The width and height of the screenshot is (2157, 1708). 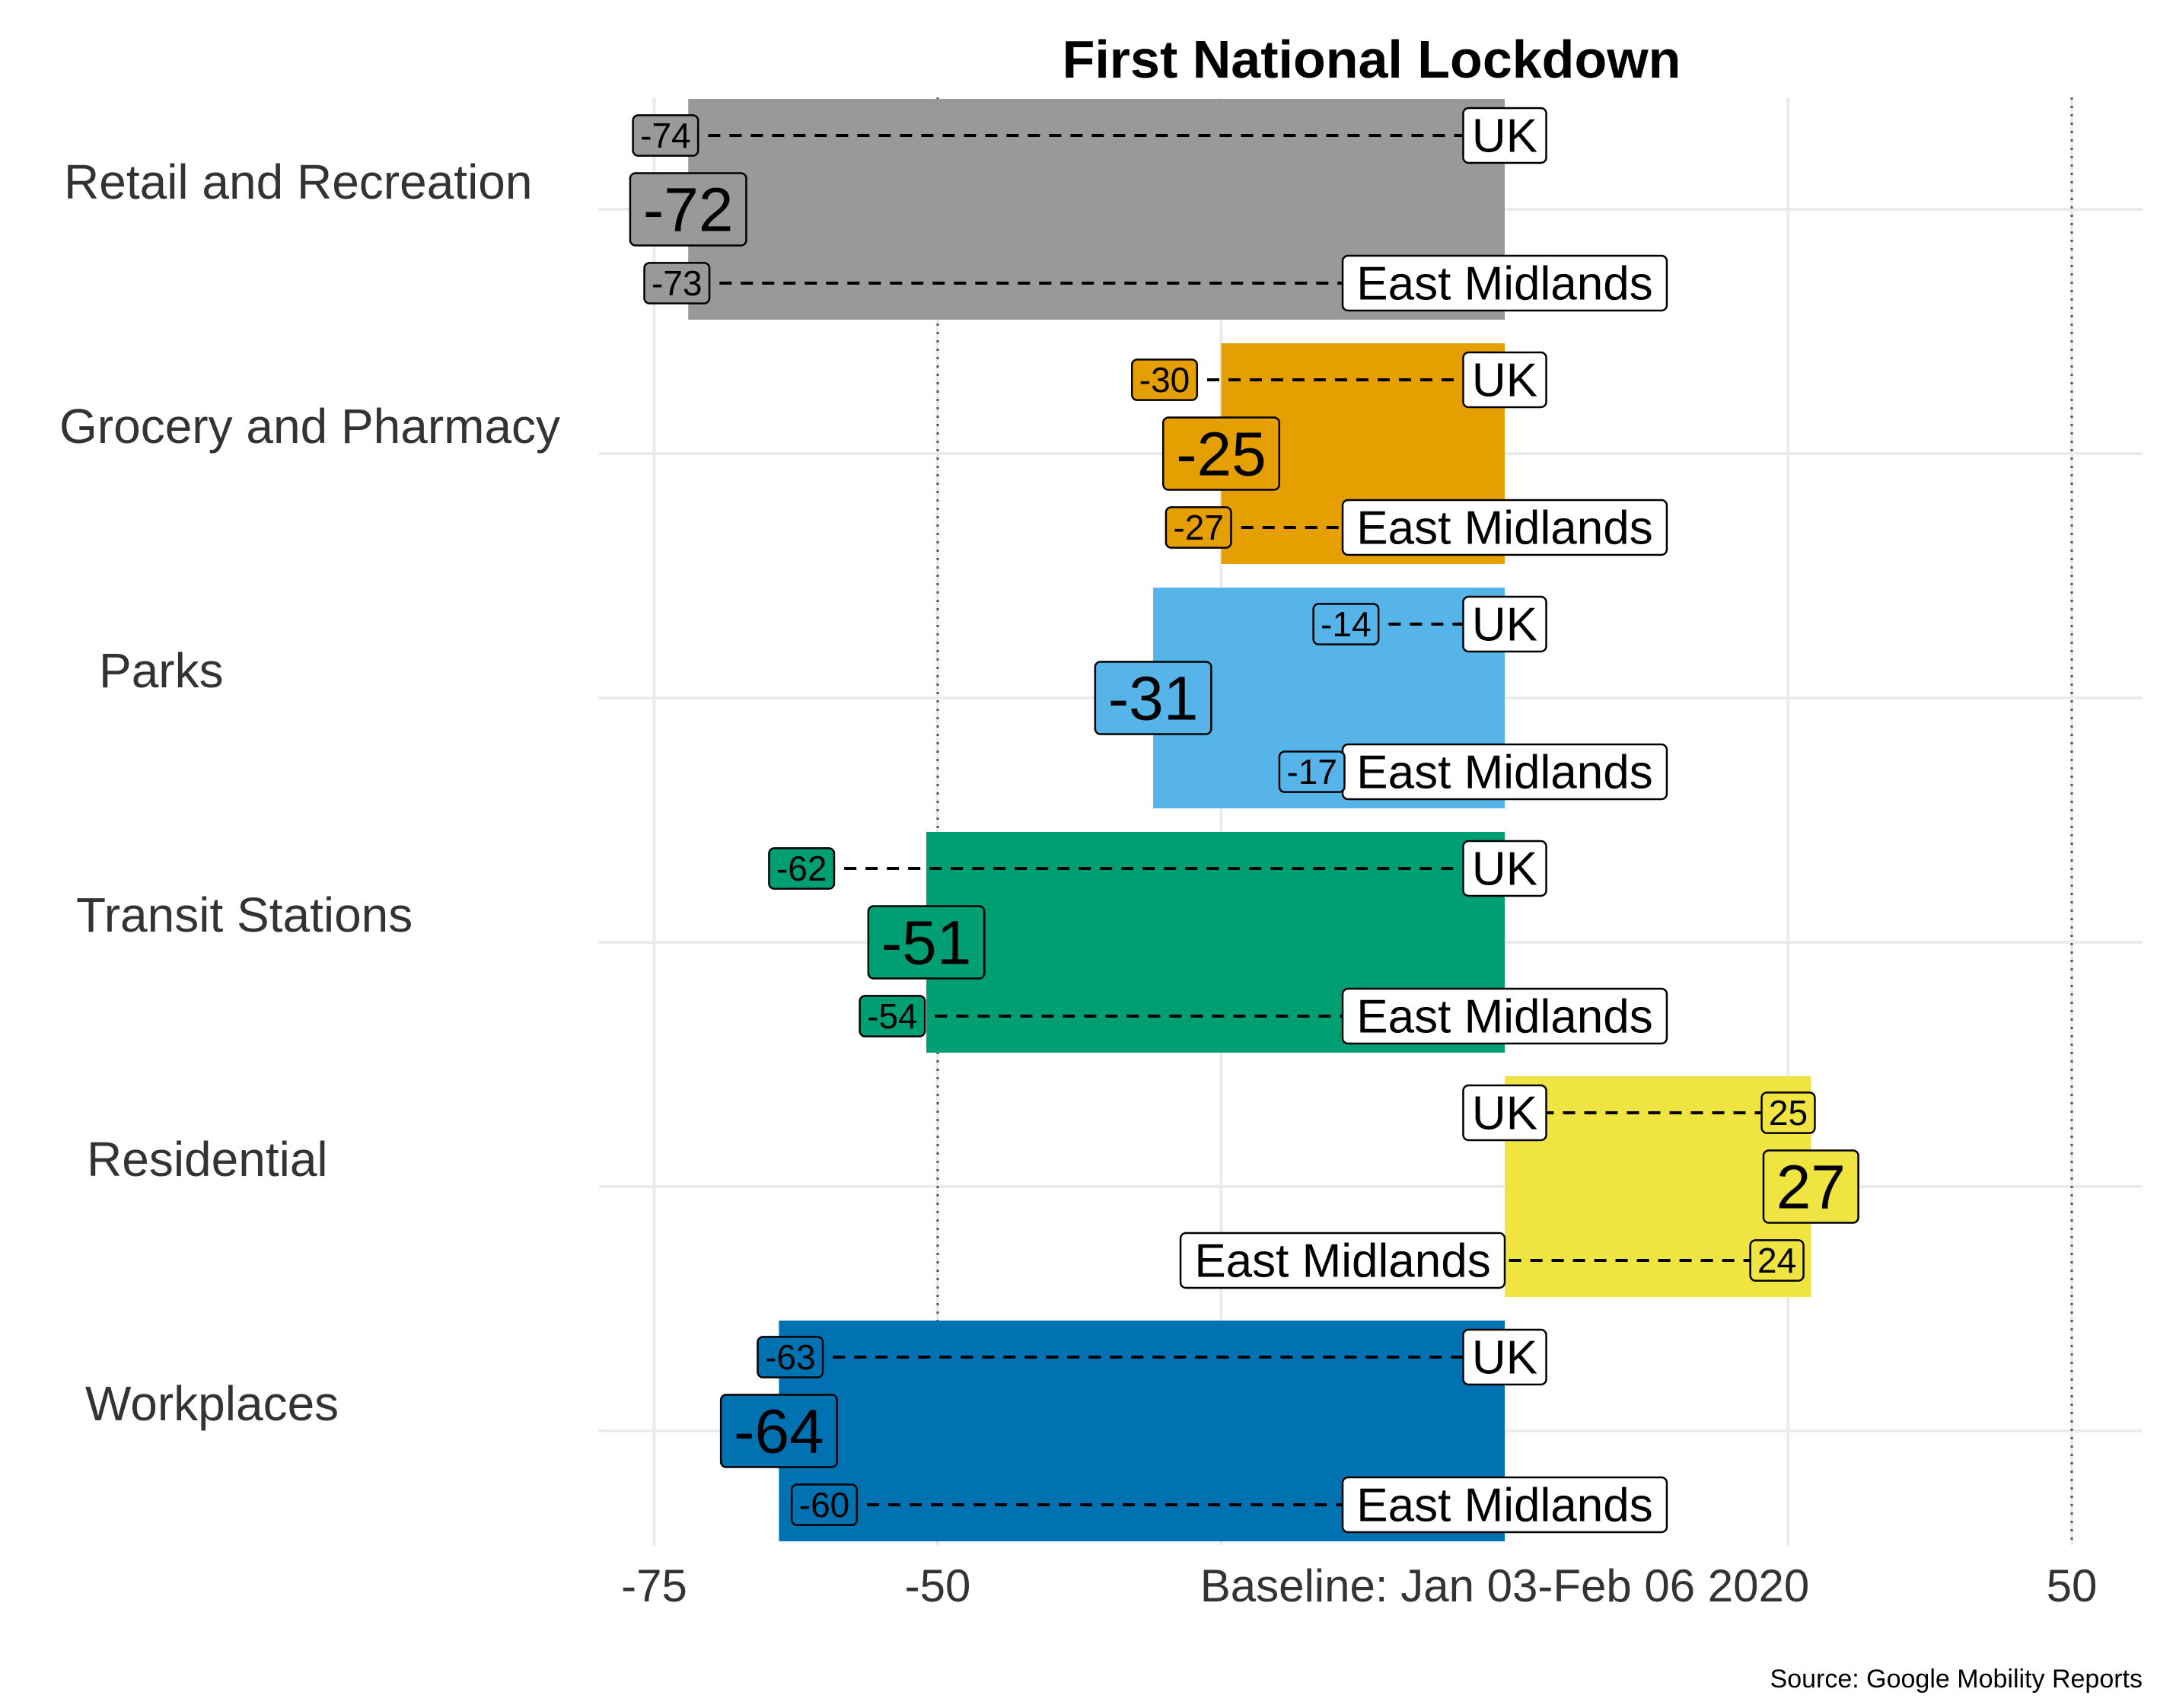 I want to click on main-value-label: -25, so click(x=1221, y=453).